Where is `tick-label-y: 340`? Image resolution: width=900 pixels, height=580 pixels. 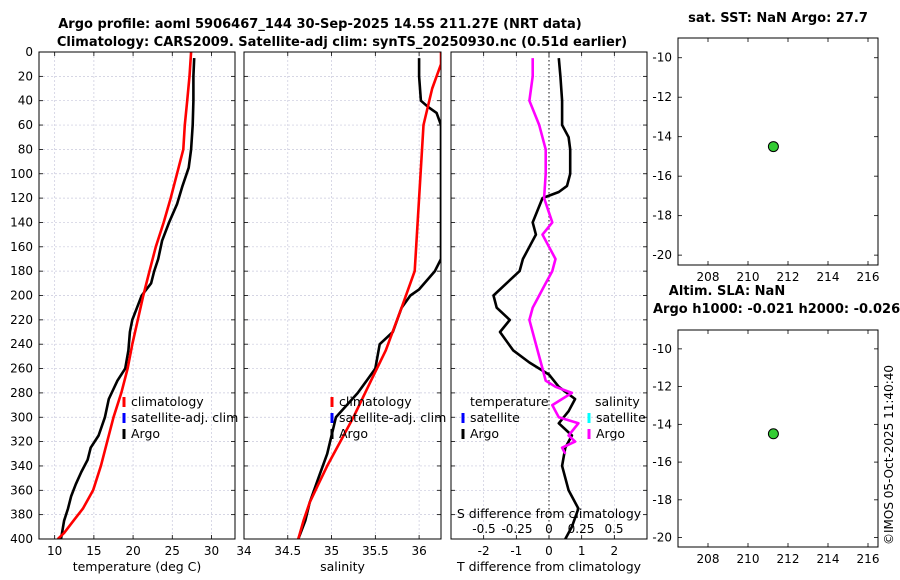
tick-label-y: 340 is located at coordinates (21, 466).